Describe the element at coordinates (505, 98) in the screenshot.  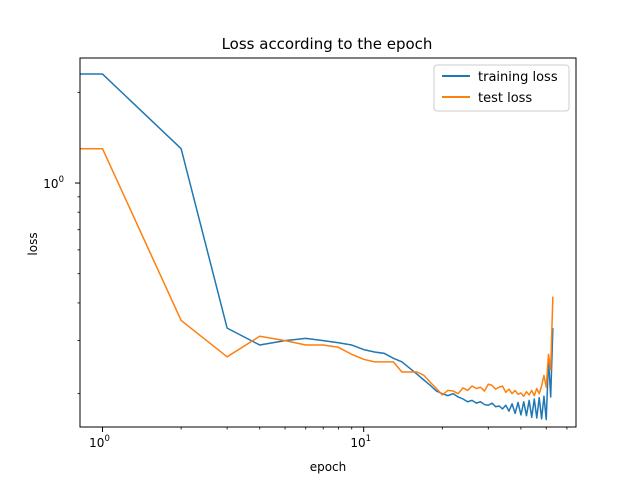
I see `legend-label-test-loss: test loss` at that location.